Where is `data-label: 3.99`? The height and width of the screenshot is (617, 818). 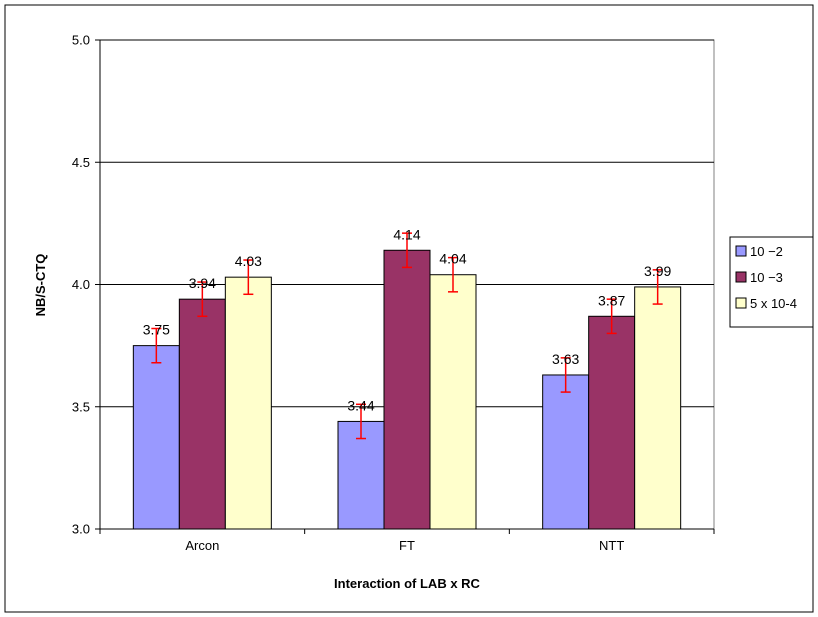
data-label: 3.99 is located at coordinates (657, 271).